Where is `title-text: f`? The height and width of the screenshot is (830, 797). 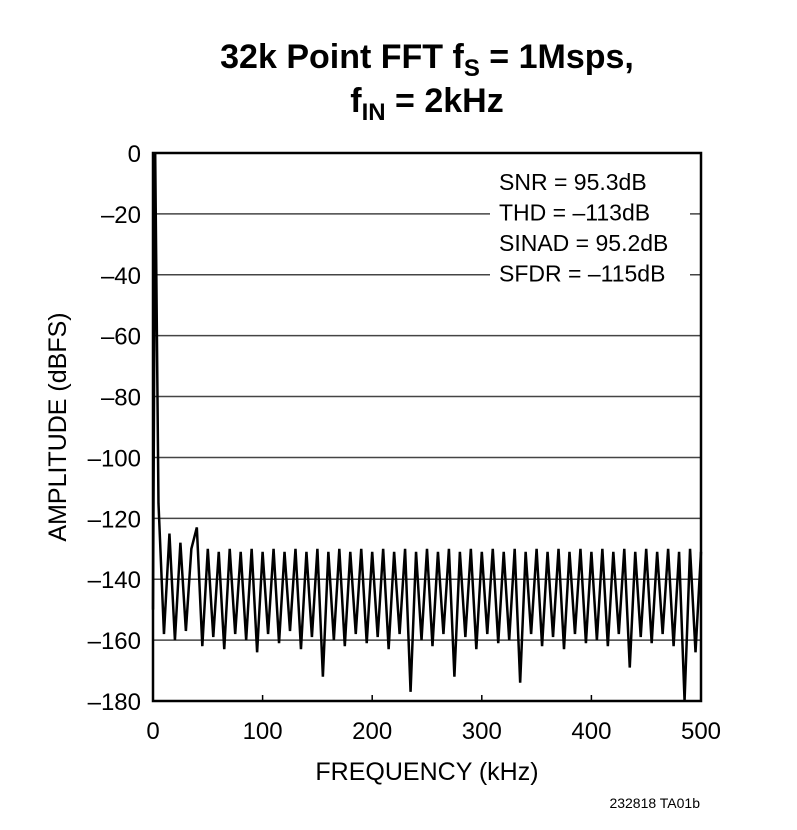
title-text: f is located at coordinates (356, 101).